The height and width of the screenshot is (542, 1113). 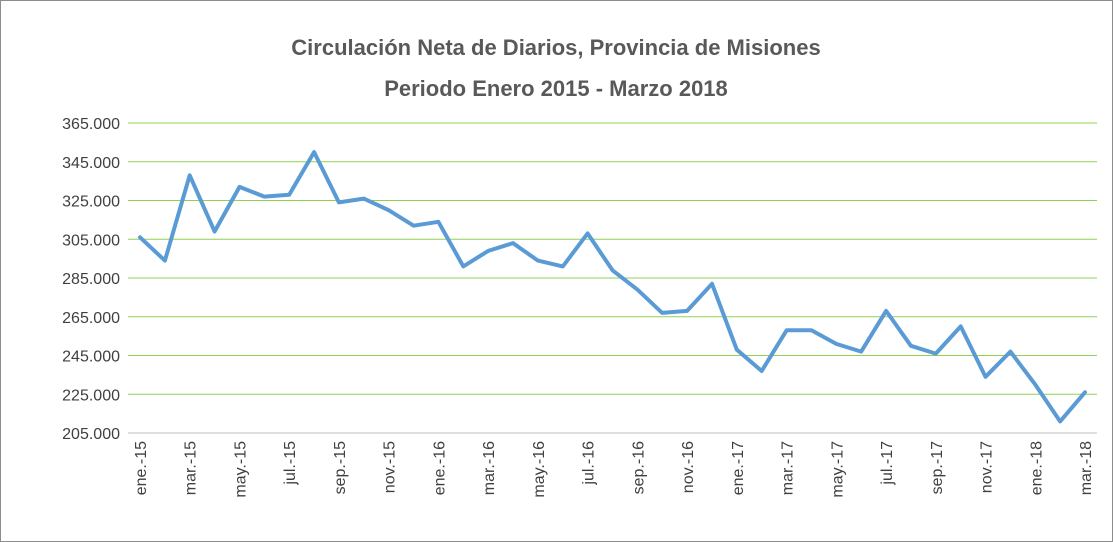 What do you see at coordinates (837, 469) in the screenshot?
I see `x-tick-label: may.-17` at bounding box center [837, 469].